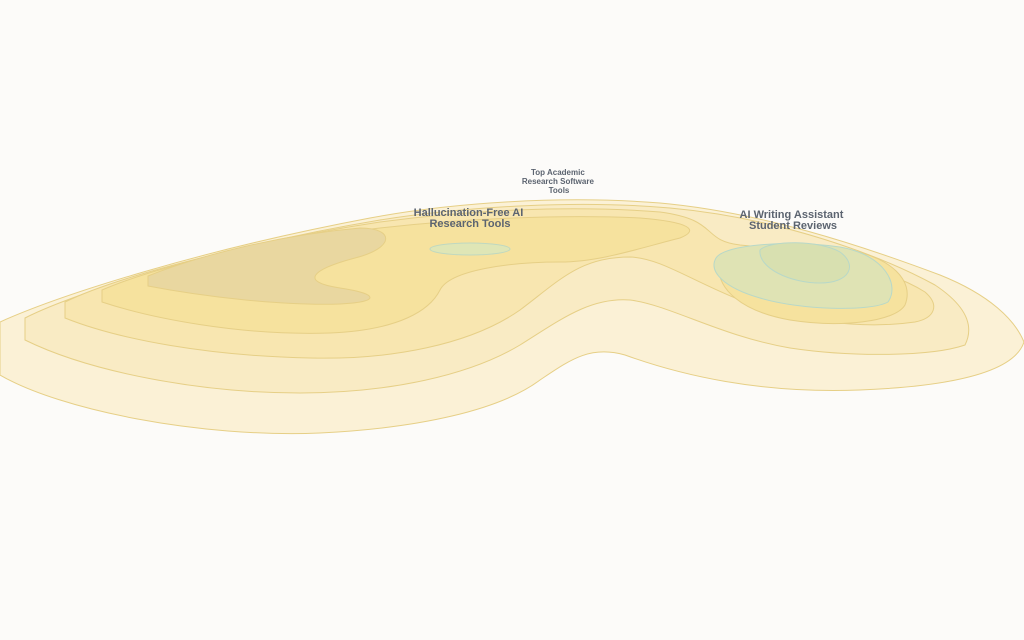  I want to click on label: Hallucination-Free AI Research Tools, so click(470, 218).